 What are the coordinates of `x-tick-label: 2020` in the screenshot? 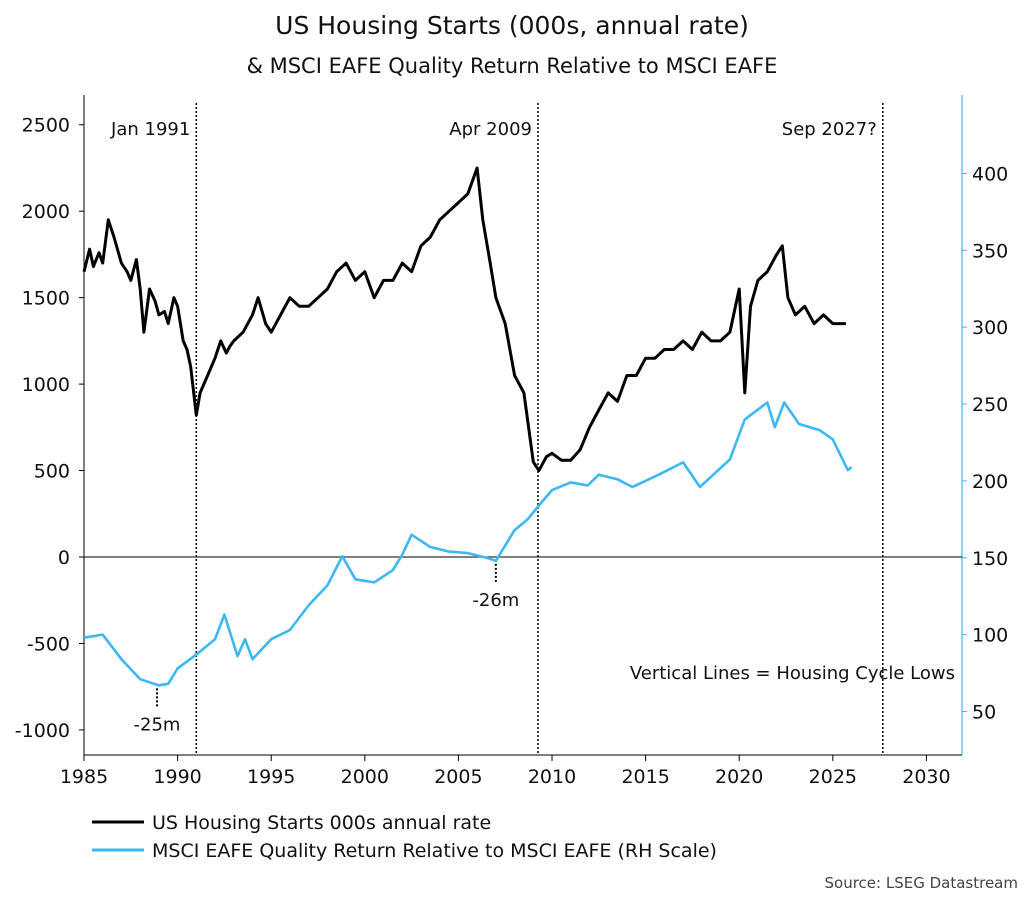 It's located at (739, 777).